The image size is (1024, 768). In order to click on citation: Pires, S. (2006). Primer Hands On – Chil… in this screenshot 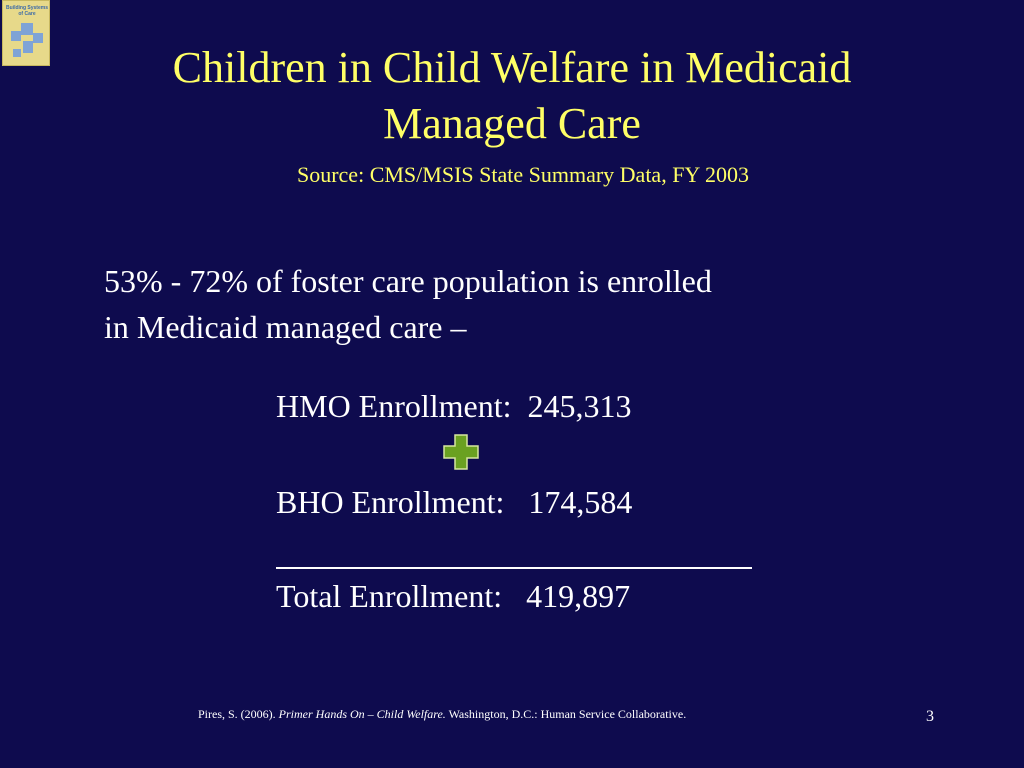, I will do `click(442, 714)`.